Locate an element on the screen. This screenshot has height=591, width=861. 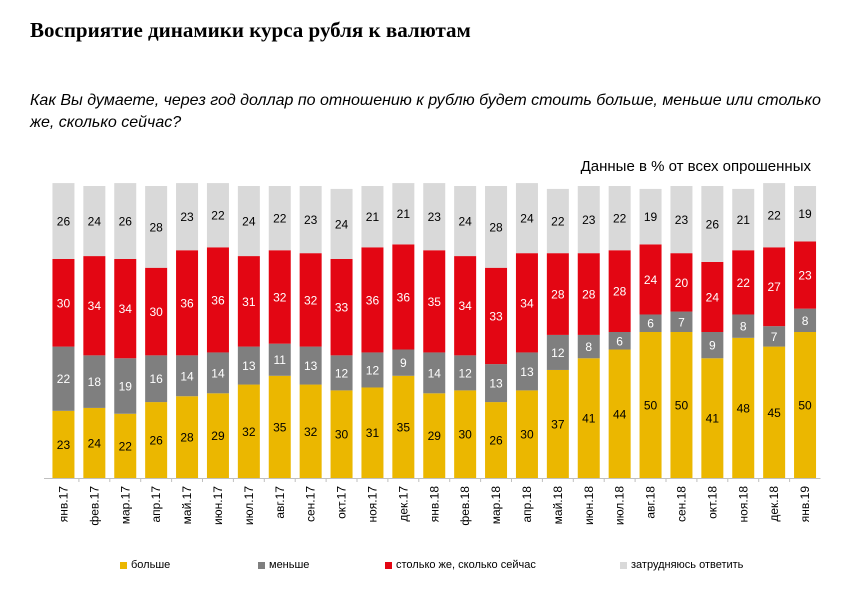
data-label: 23 is located at coordinates (187, 217).